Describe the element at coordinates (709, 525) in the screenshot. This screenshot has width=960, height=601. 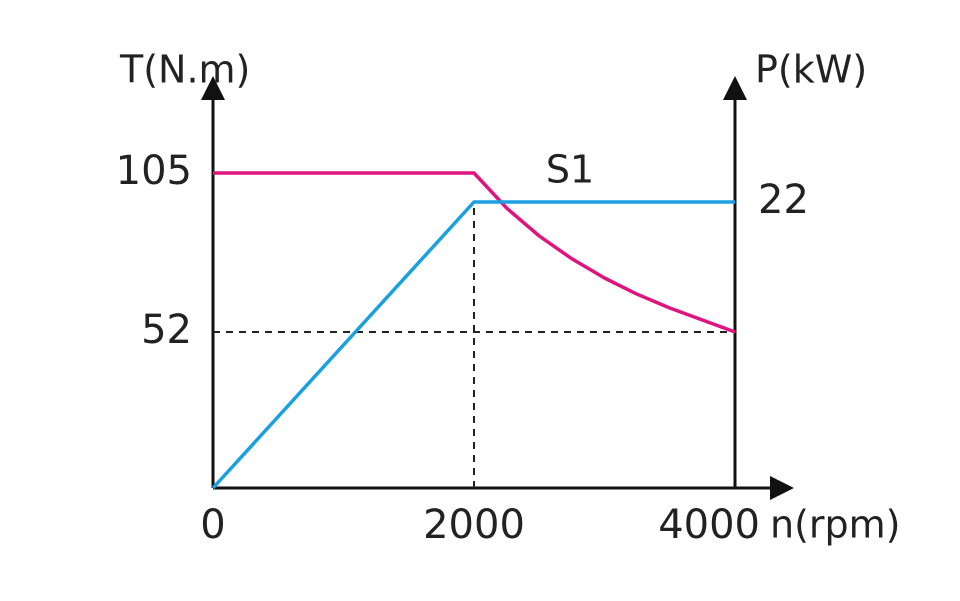
I see `x-tick-label: 4000` at that location.